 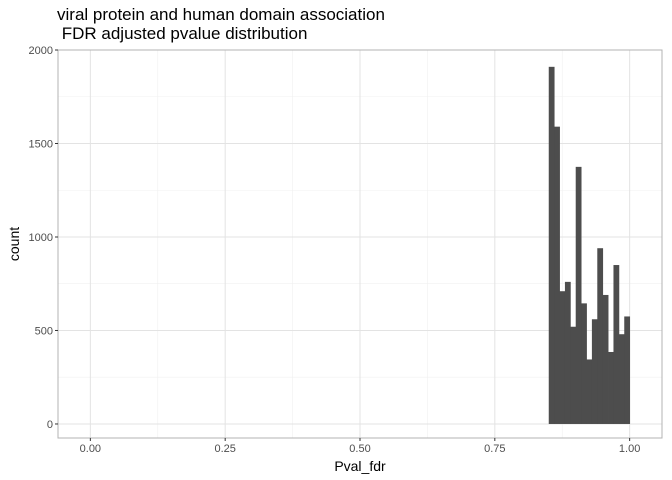 What do you see at coordinates (44, 331) in the screenshot?
I see `y-tick-label: 500` at bounding box center [44, 331].